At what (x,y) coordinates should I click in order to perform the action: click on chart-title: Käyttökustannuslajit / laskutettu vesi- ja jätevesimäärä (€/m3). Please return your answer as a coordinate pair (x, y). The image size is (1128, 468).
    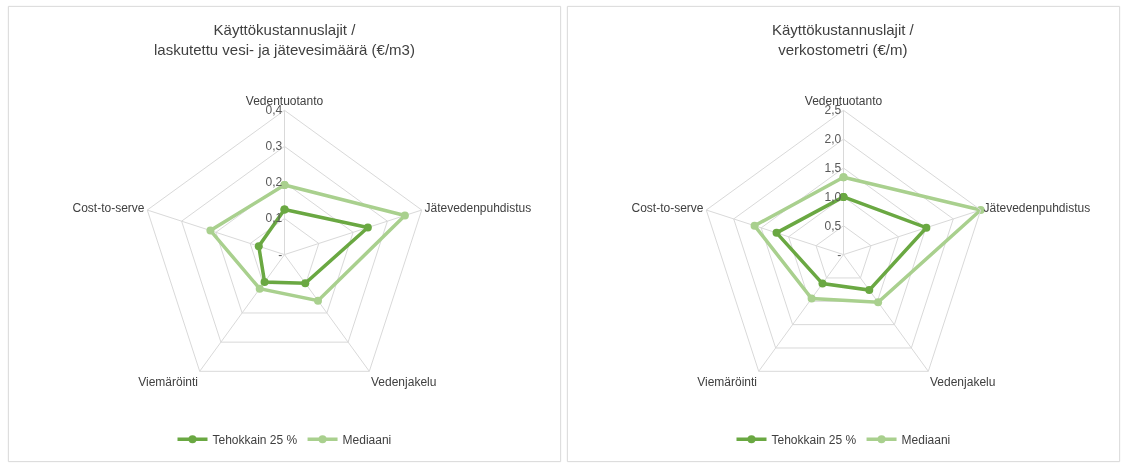
    Looking at the image, I should click on (284, 39).